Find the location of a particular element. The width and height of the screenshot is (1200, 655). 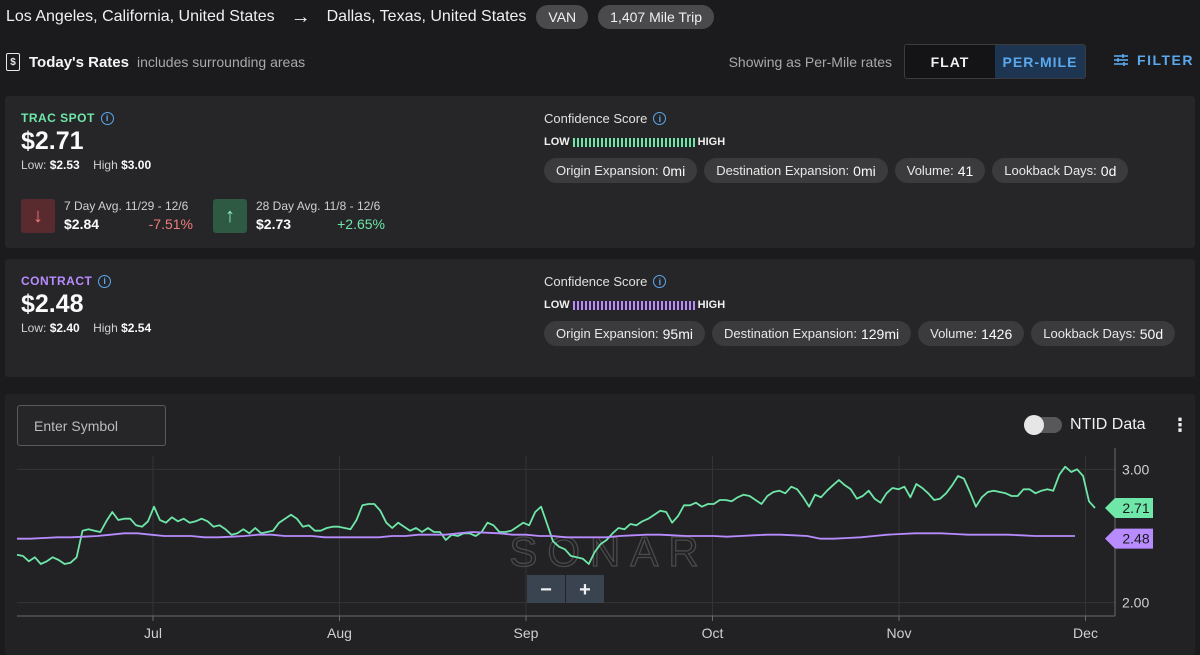

equipment-badge: VAN is located at coordinates (562, 17).